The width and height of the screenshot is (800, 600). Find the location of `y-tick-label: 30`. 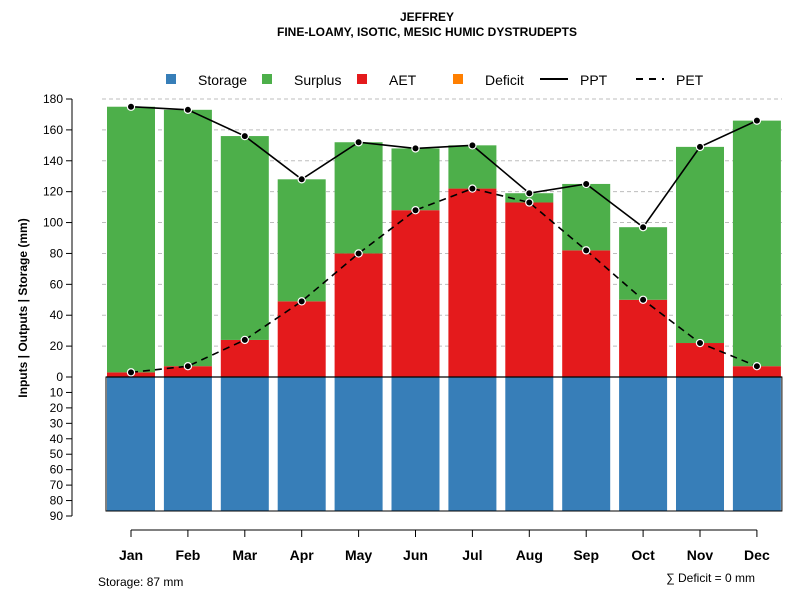

y-tick-label: 30 is located at coordinates (57, 423).